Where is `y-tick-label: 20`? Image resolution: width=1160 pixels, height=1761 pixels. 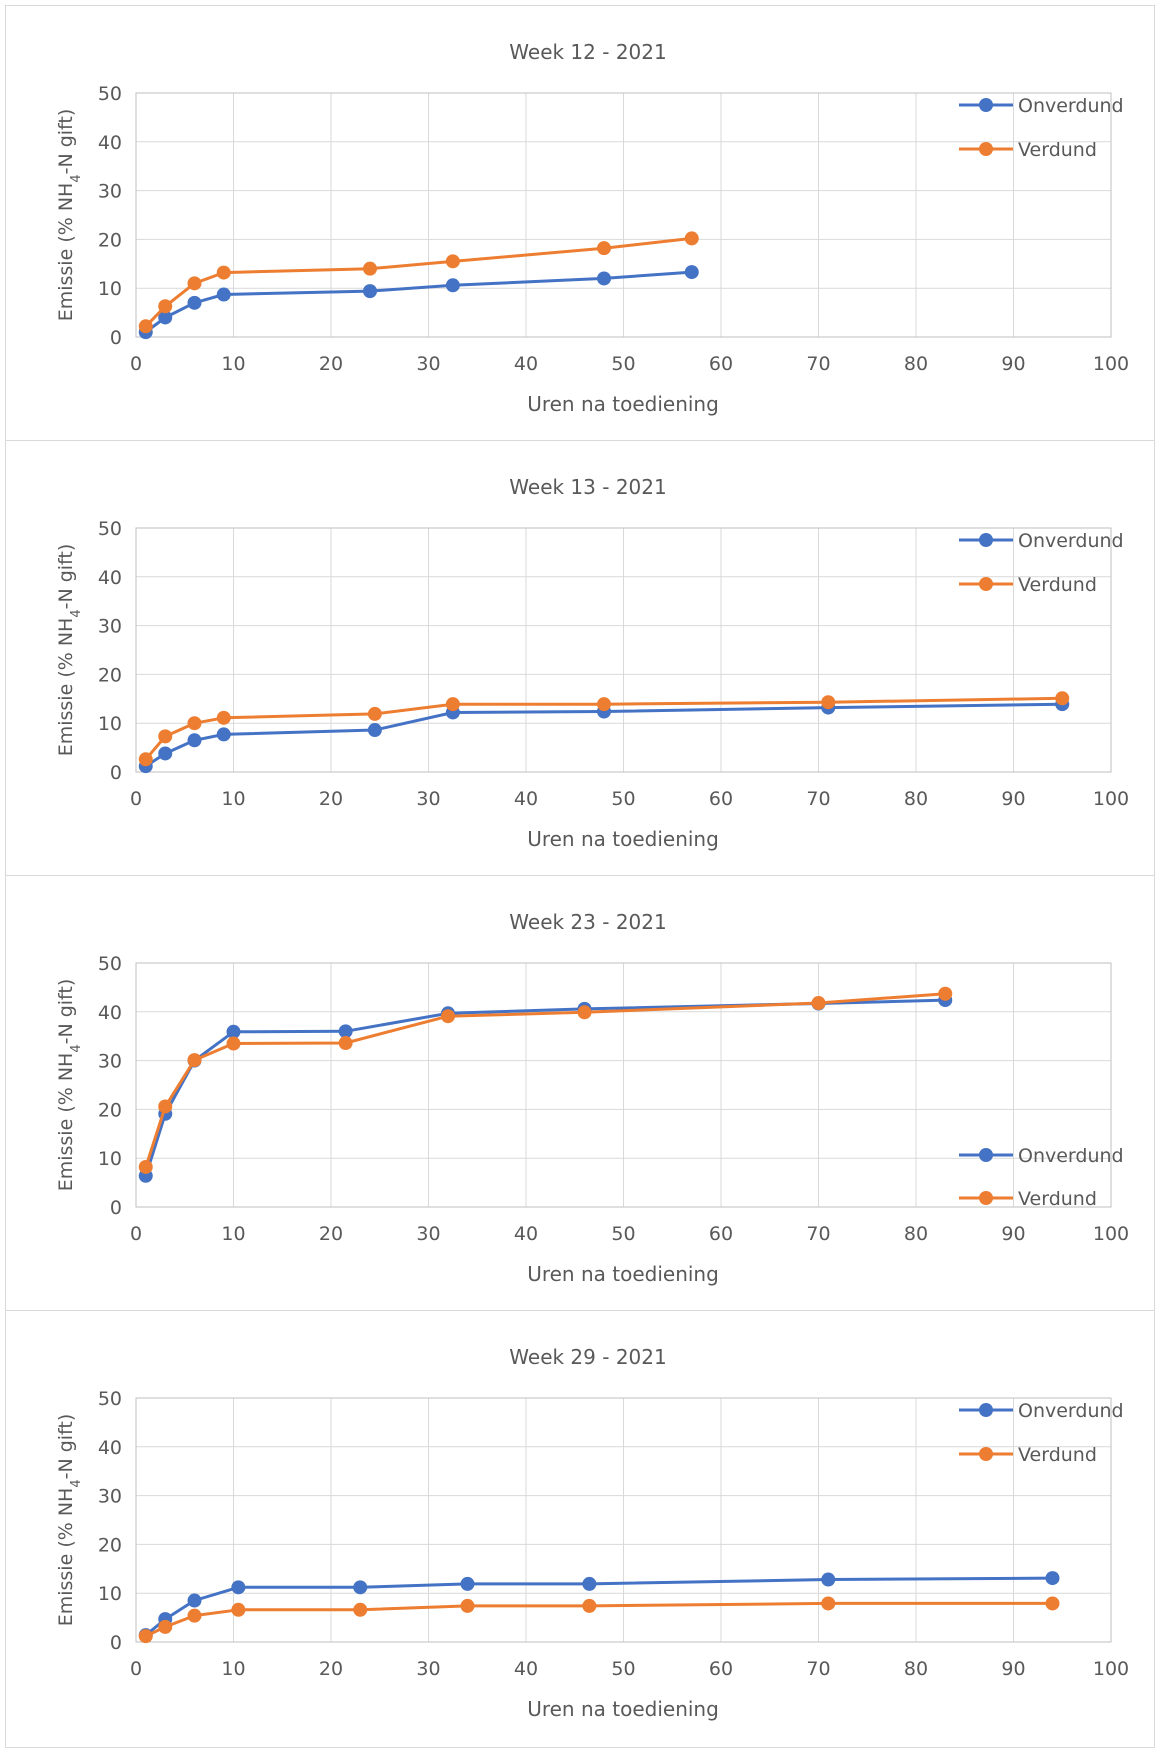
y-tick-label: 20 is located at coordinates (110, 1545).